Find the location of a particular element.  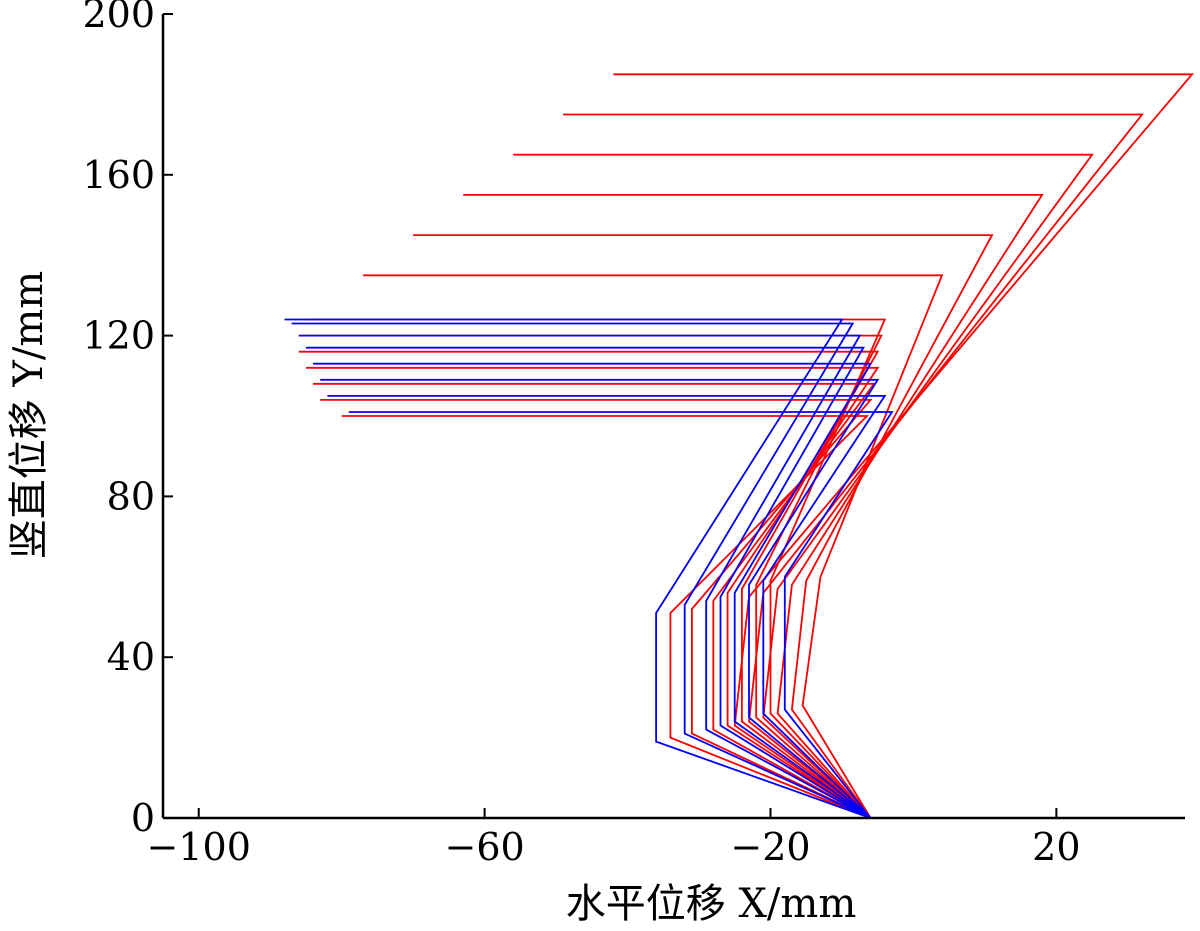

x-tick-label: −100 is located at coordinates (199, 847).